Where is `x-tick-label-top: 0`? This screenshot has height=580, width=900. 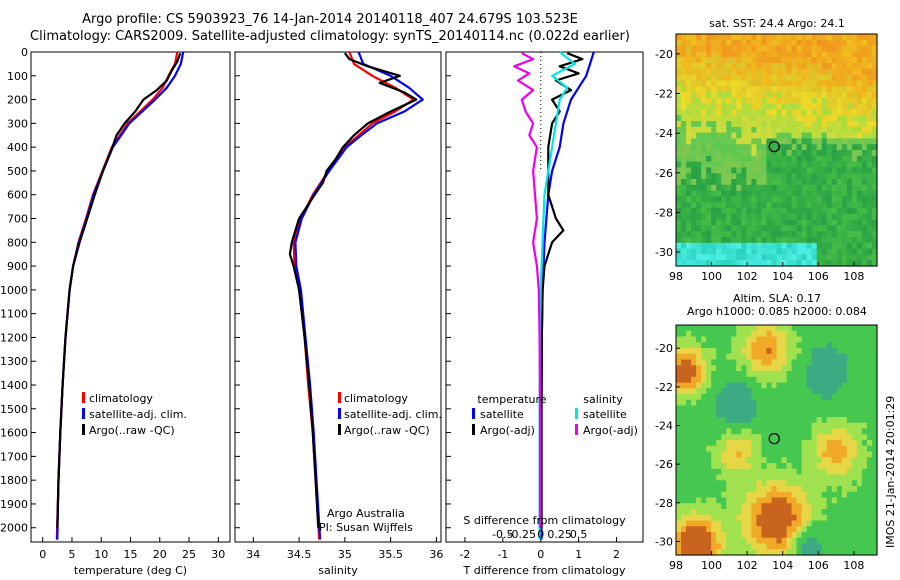 x-tick-label-top: 0 is located at coordinates (540, 534).